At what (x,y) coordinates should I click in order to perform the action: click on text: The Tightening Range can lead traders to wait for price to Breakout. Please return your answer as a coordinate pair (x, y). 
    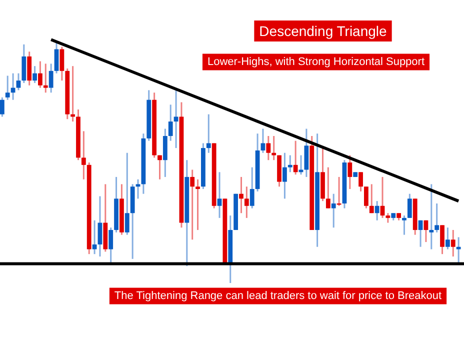
    Looking at the image, I should click on (278, 296).